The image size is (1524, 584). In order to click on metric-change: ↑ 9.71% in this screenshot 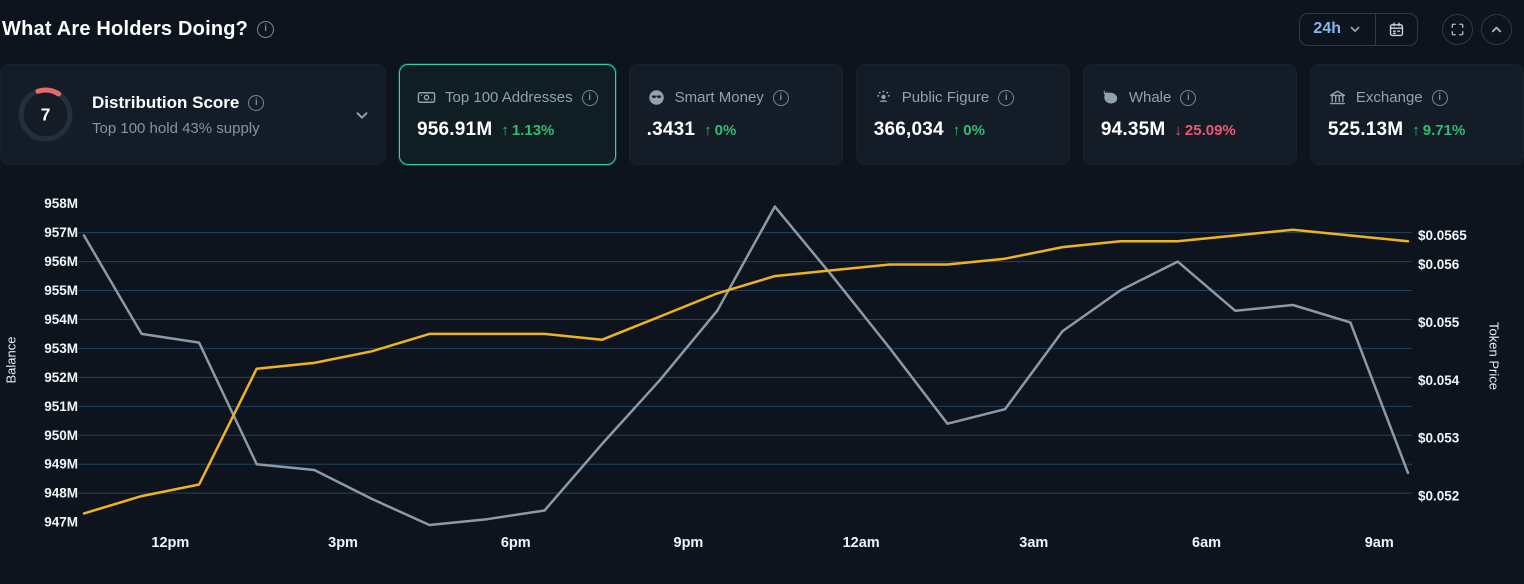, I will do `click(1439, 130)`.